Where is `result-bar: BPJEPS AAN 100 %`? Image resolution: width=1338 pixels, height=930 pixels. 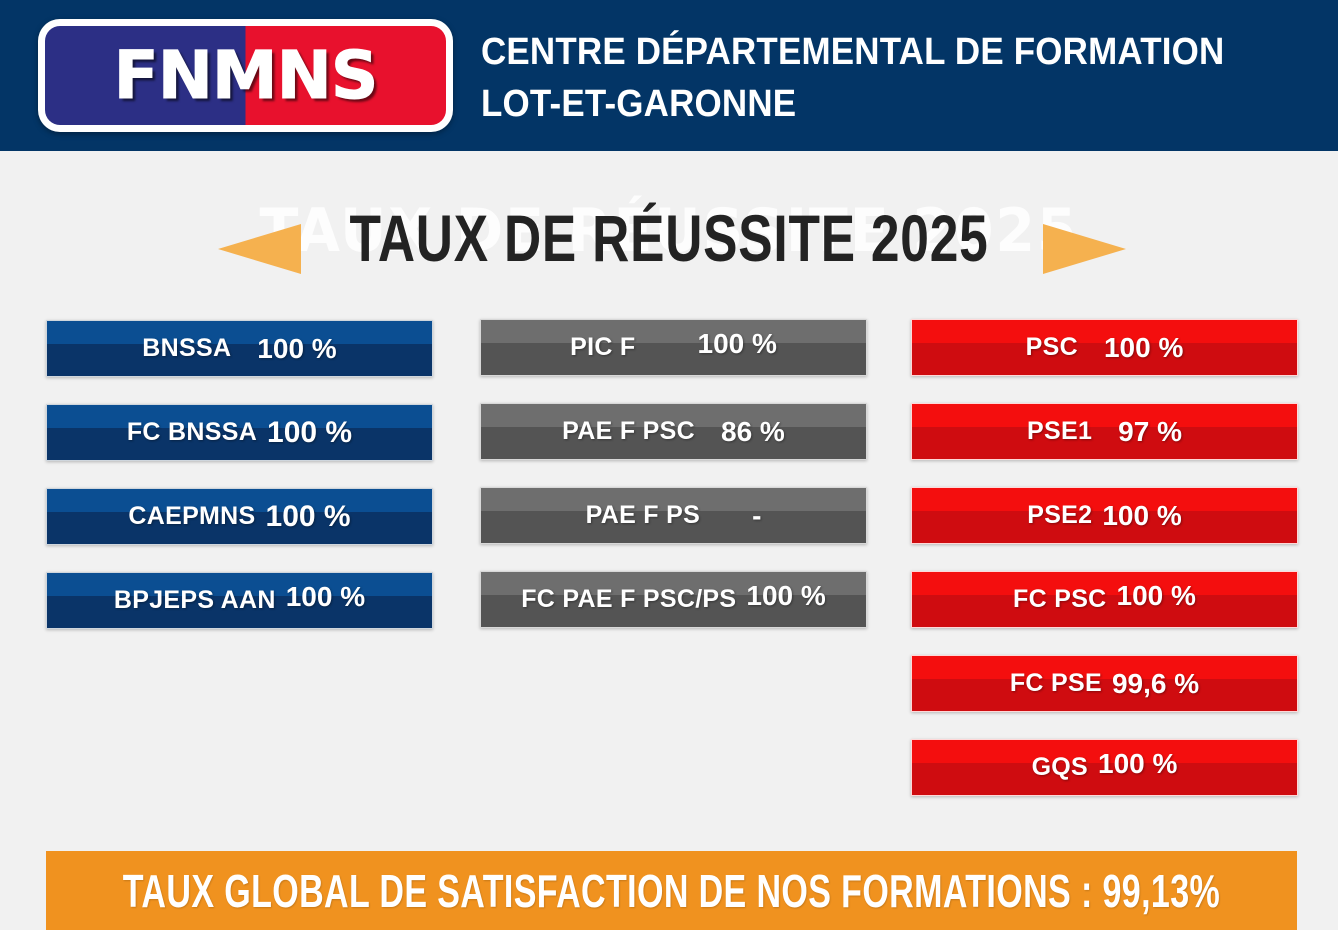
result-bar: BPJEPS AAN 100 % is located at coordinates (239, 600).